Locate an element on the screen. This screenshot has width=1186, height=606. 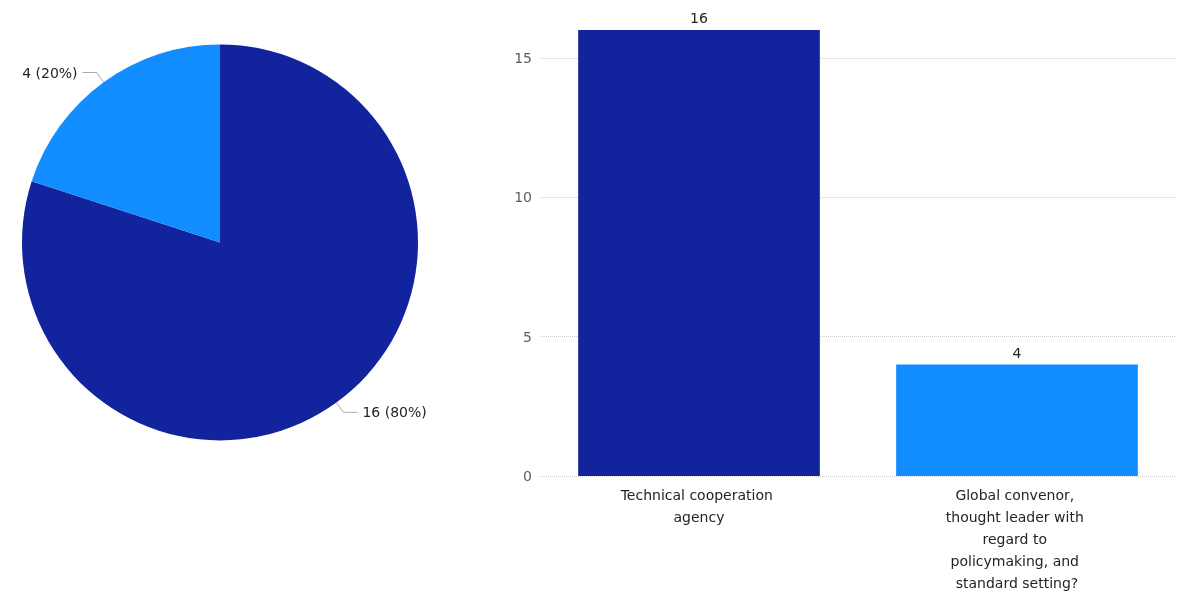
data-label: 16 (80%) is located at coordinates (394, 412).